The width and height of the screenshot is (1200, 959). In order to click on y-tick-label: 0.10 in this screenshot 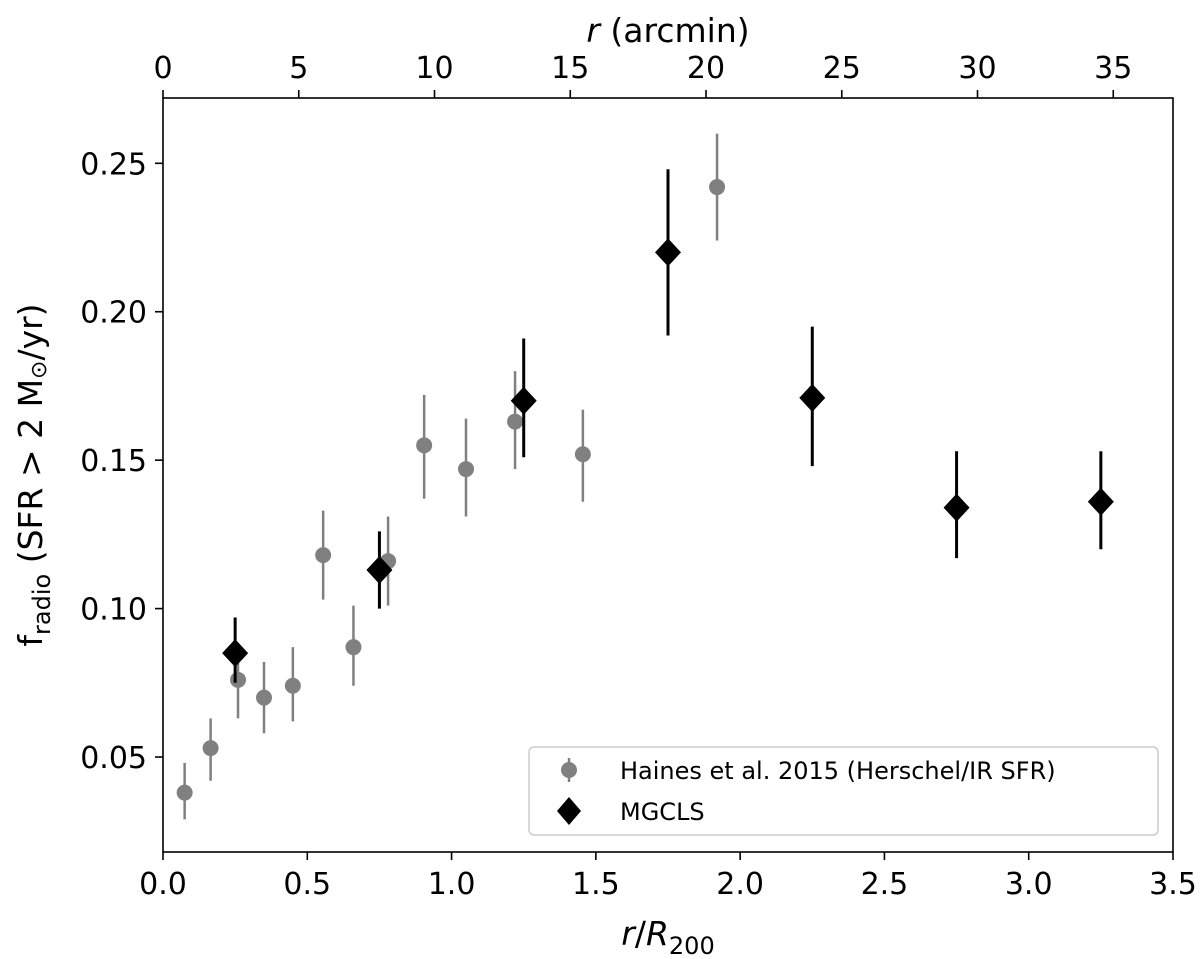, I will do `click(113, 610)`.